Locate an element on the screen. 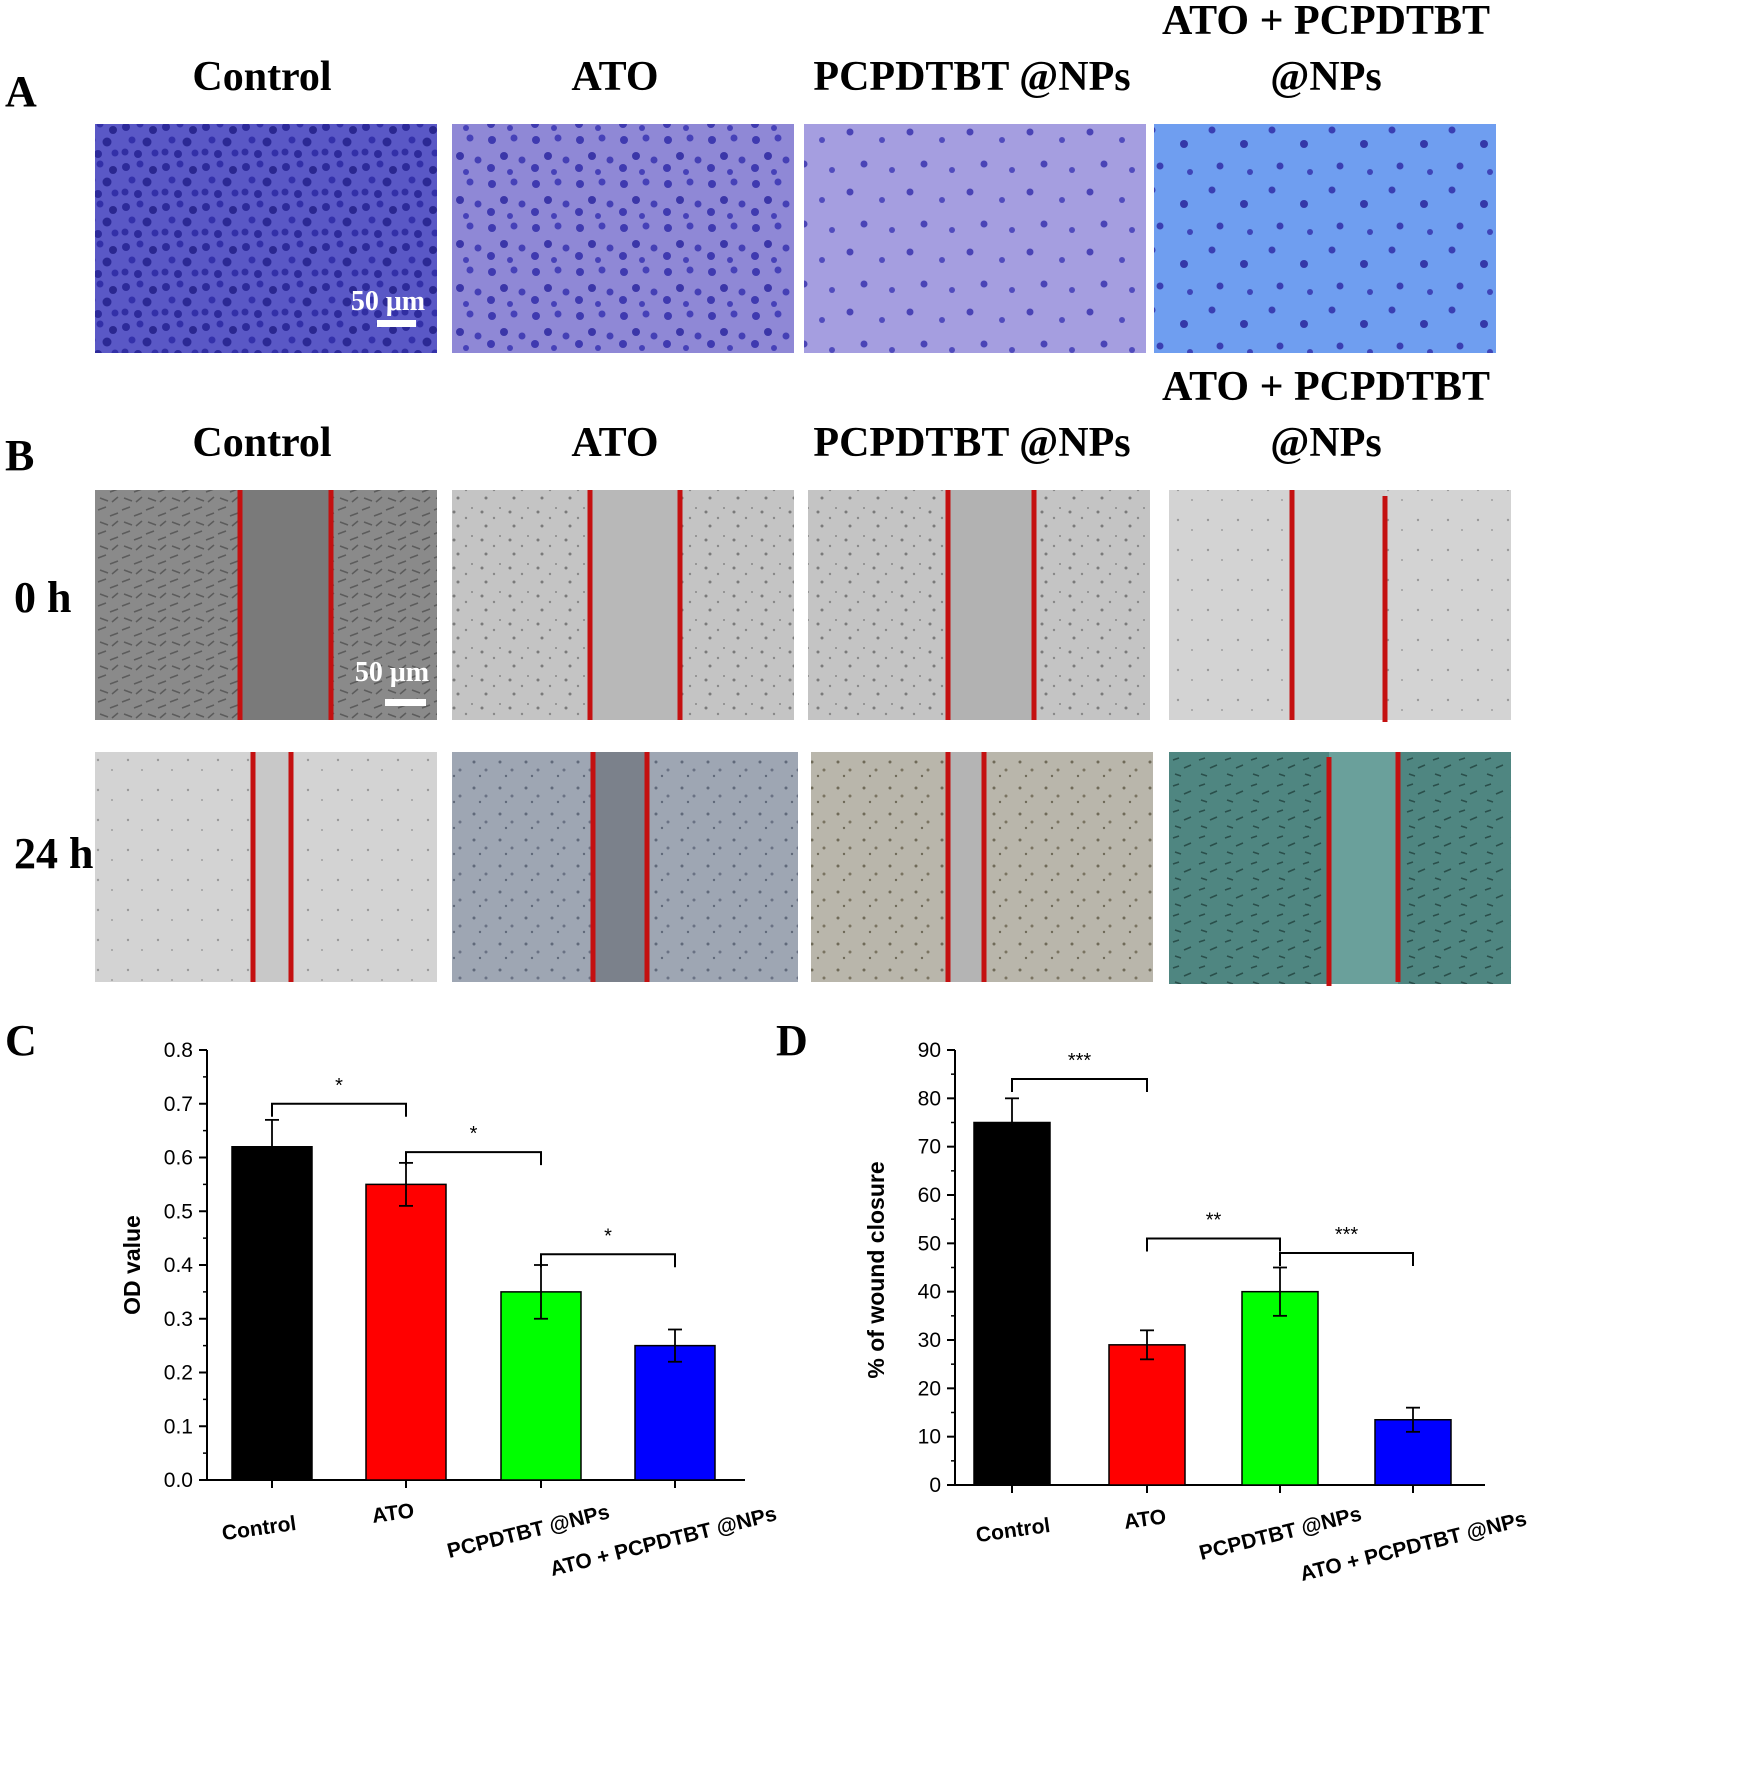 The height and width of the screenshot is (1774, 1755). y-tick-label: 0.0 is located at coordinates (178, 1480).